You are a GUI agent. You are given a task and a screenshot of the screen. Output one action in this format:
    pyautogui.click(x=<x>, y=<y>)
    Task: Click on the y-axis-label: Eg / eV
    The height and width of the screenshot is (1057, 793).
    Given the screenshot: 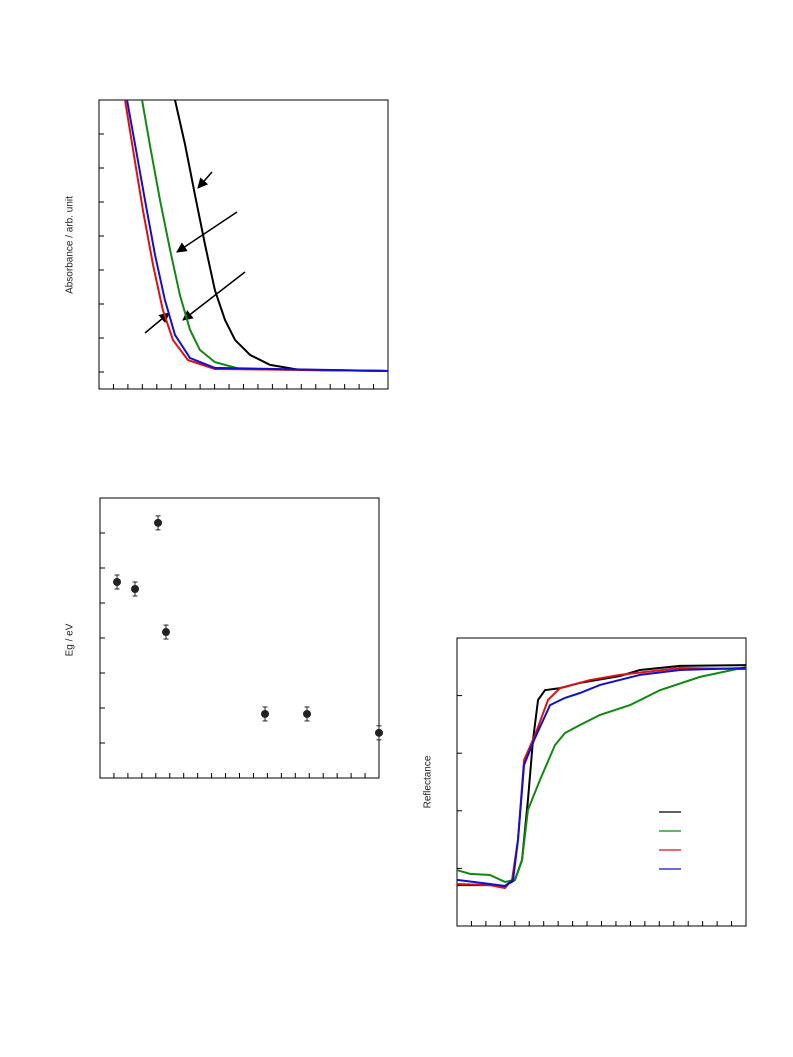 What is the action you would take?
    pyautogui.click(x=70, y=639)
    